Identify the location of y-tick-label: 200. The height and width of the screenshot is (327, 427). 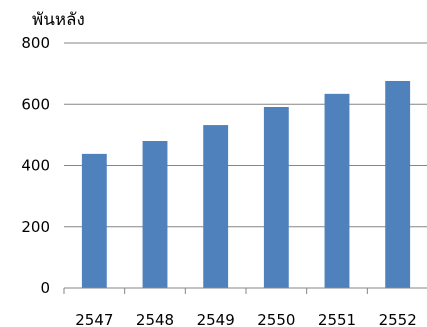
(35, 227).